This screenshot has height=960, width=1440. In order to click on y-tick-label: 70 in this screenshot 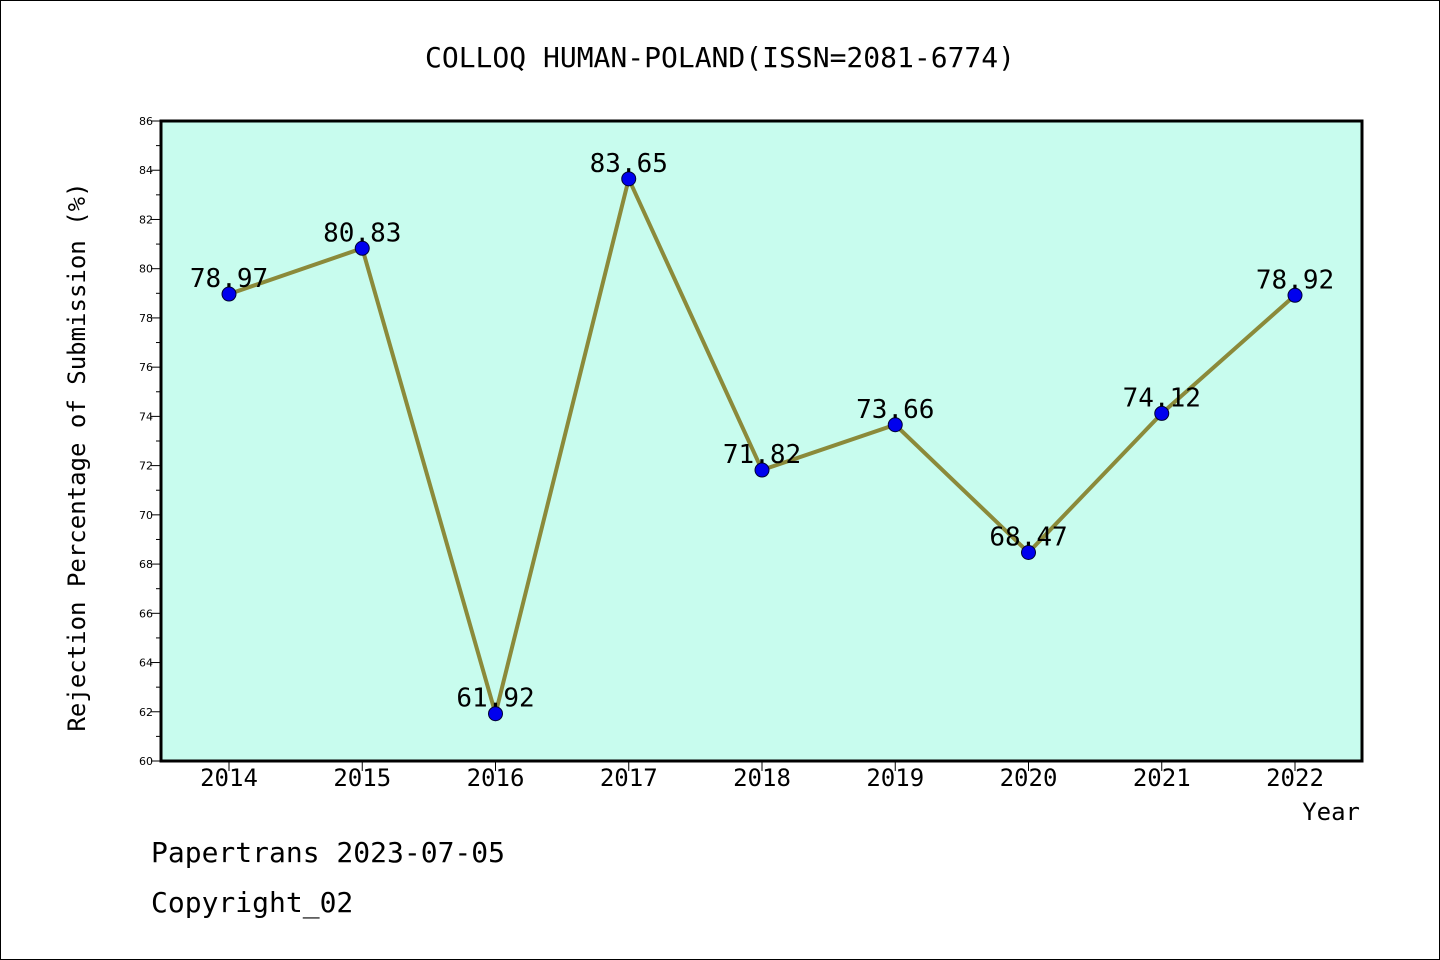, I will do `click(146, 515)`.